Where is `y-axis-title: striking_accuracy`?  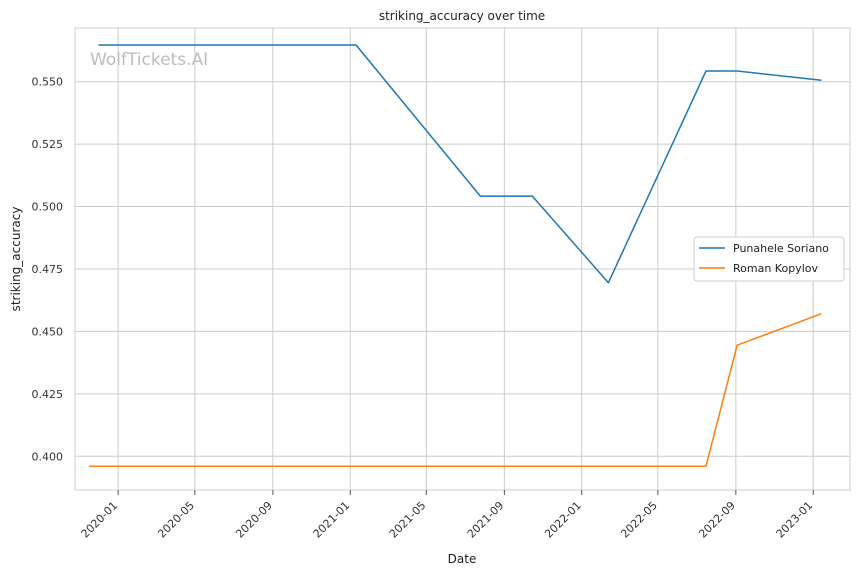
y-axis-title: striking_accuracy is located at coordinates (16, 259).